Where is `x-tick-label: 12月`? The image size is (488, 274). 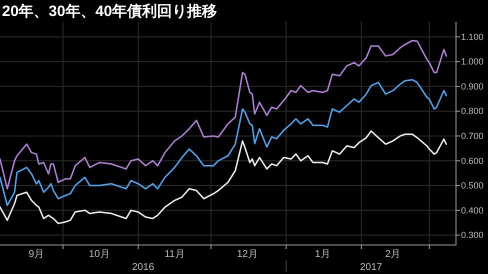
x-tick-label: 12月 is located at coordinates (247, 254).